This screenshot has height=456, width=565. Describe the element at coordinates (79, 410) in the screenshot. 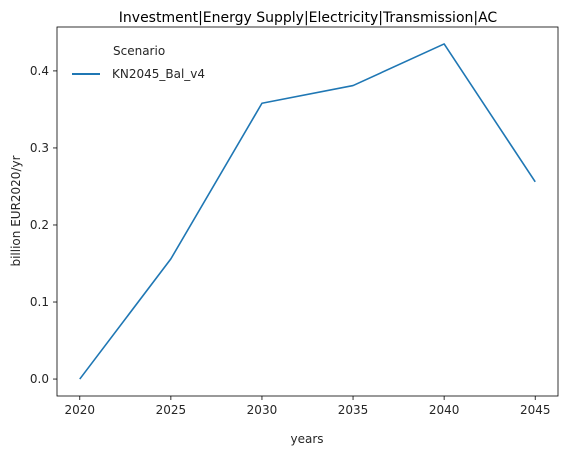

I see `x-tick-label: 2020` at that location.